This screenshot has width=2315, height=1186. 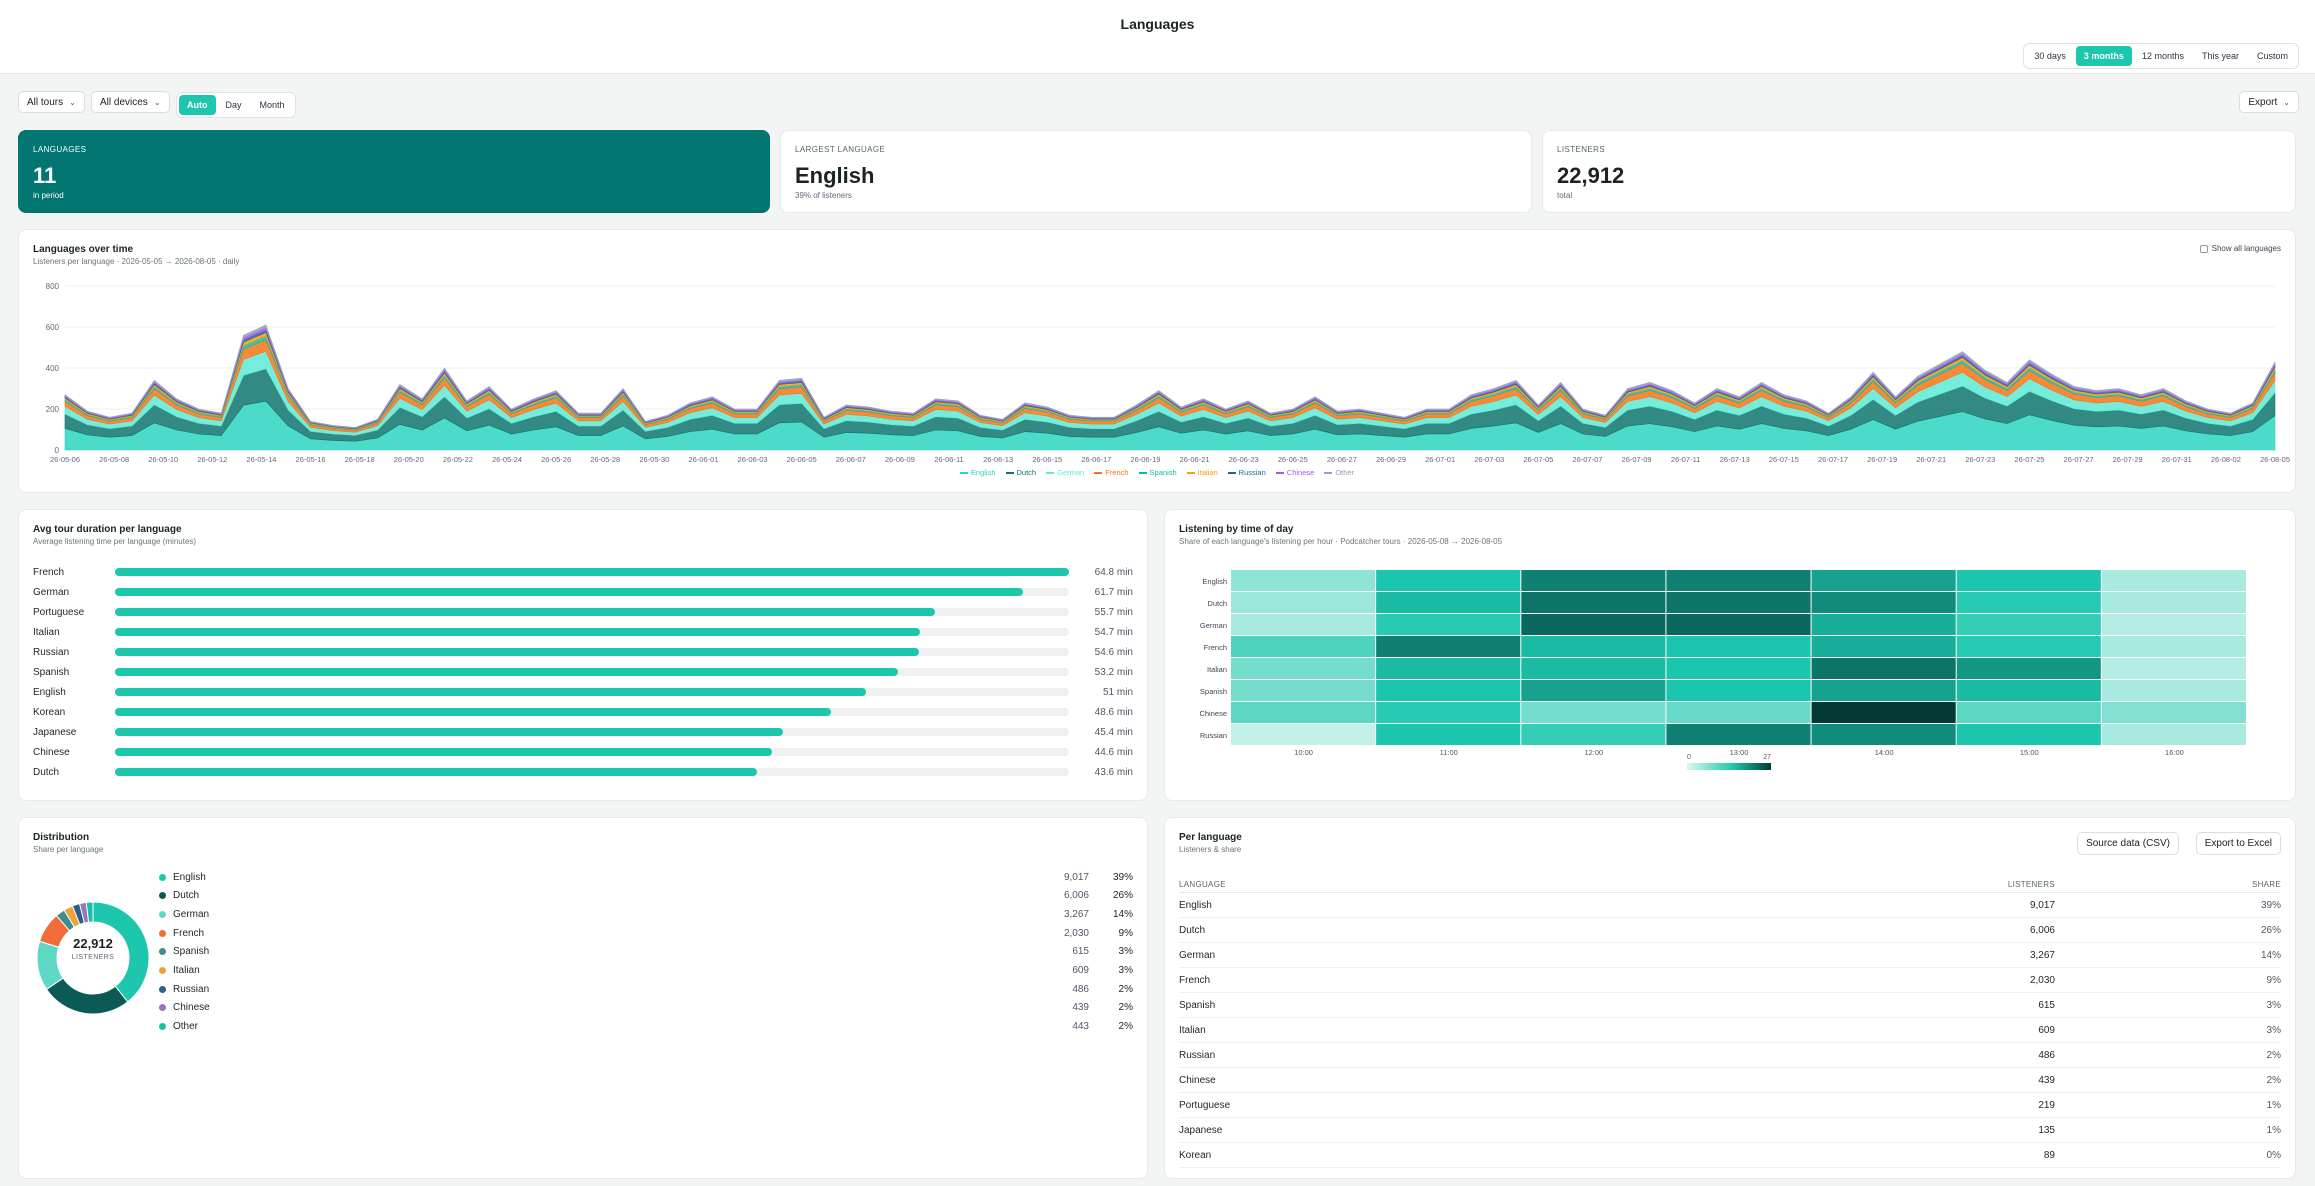 What do you see at coordinates (261, 459) in the screenshot?
I see `x-tick-label: 26-05-14` at bounding box center [261, 459].